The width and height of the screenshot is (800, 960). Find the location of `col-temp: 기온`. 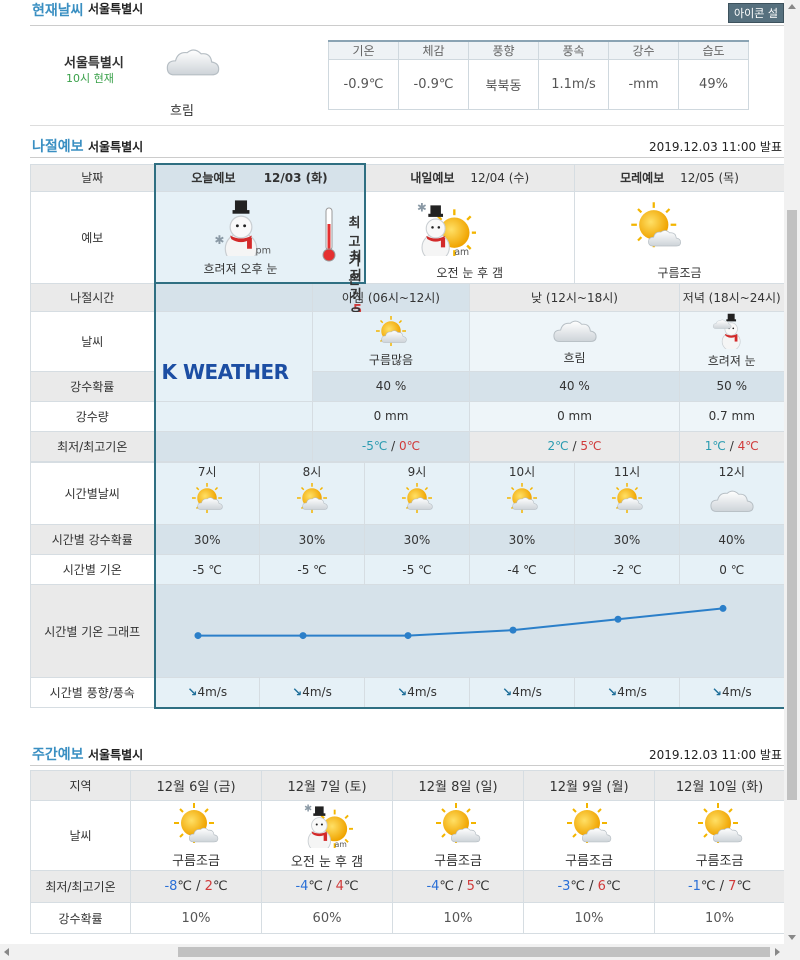

col-temp: 기온 is located at coordinates (363, 50).